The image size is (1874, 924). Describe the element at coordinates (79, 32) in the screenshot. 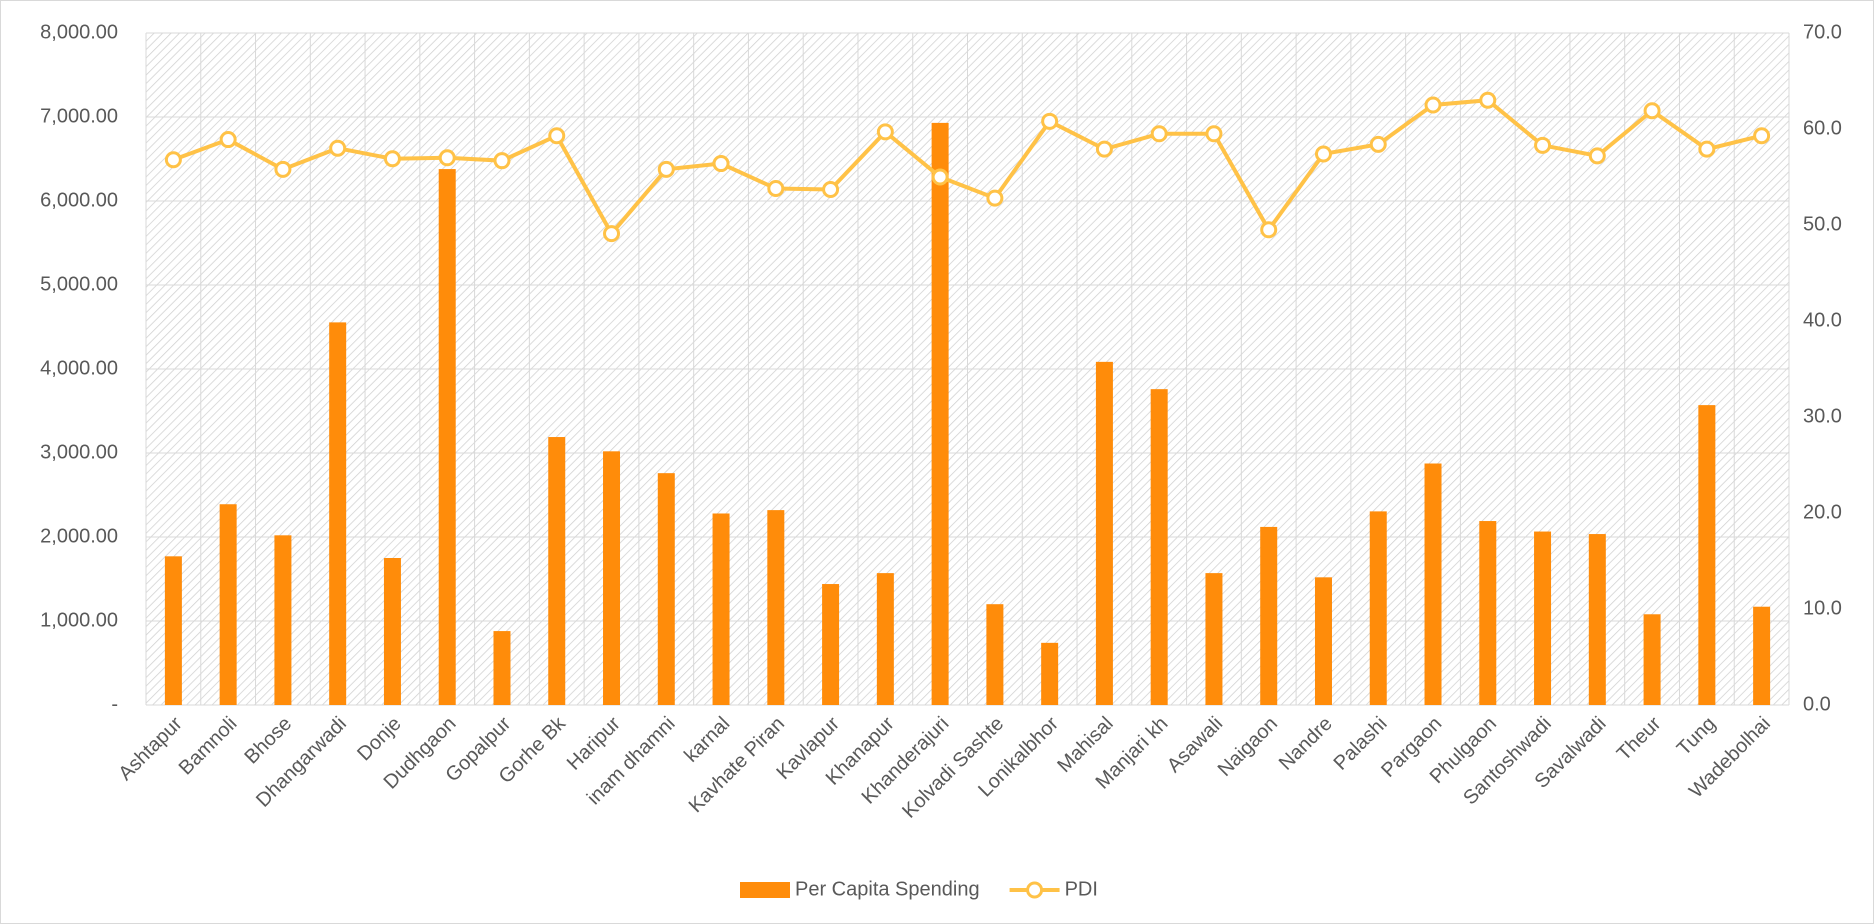

I see `y-tick-label: 8,000.00` at that location.